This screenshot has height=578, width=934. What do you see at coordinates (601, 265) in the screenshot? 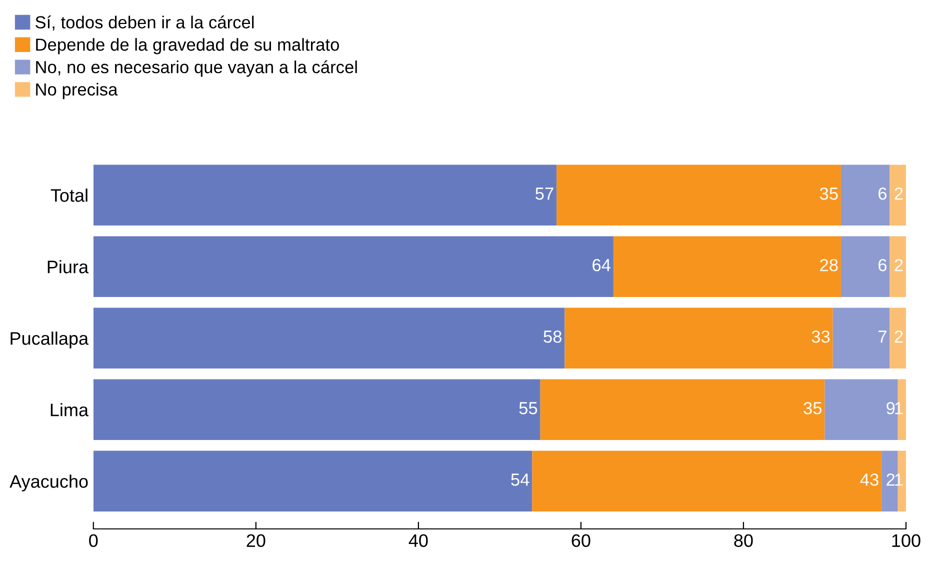
I see `data-label: 64` at bounding box center [601, 265].